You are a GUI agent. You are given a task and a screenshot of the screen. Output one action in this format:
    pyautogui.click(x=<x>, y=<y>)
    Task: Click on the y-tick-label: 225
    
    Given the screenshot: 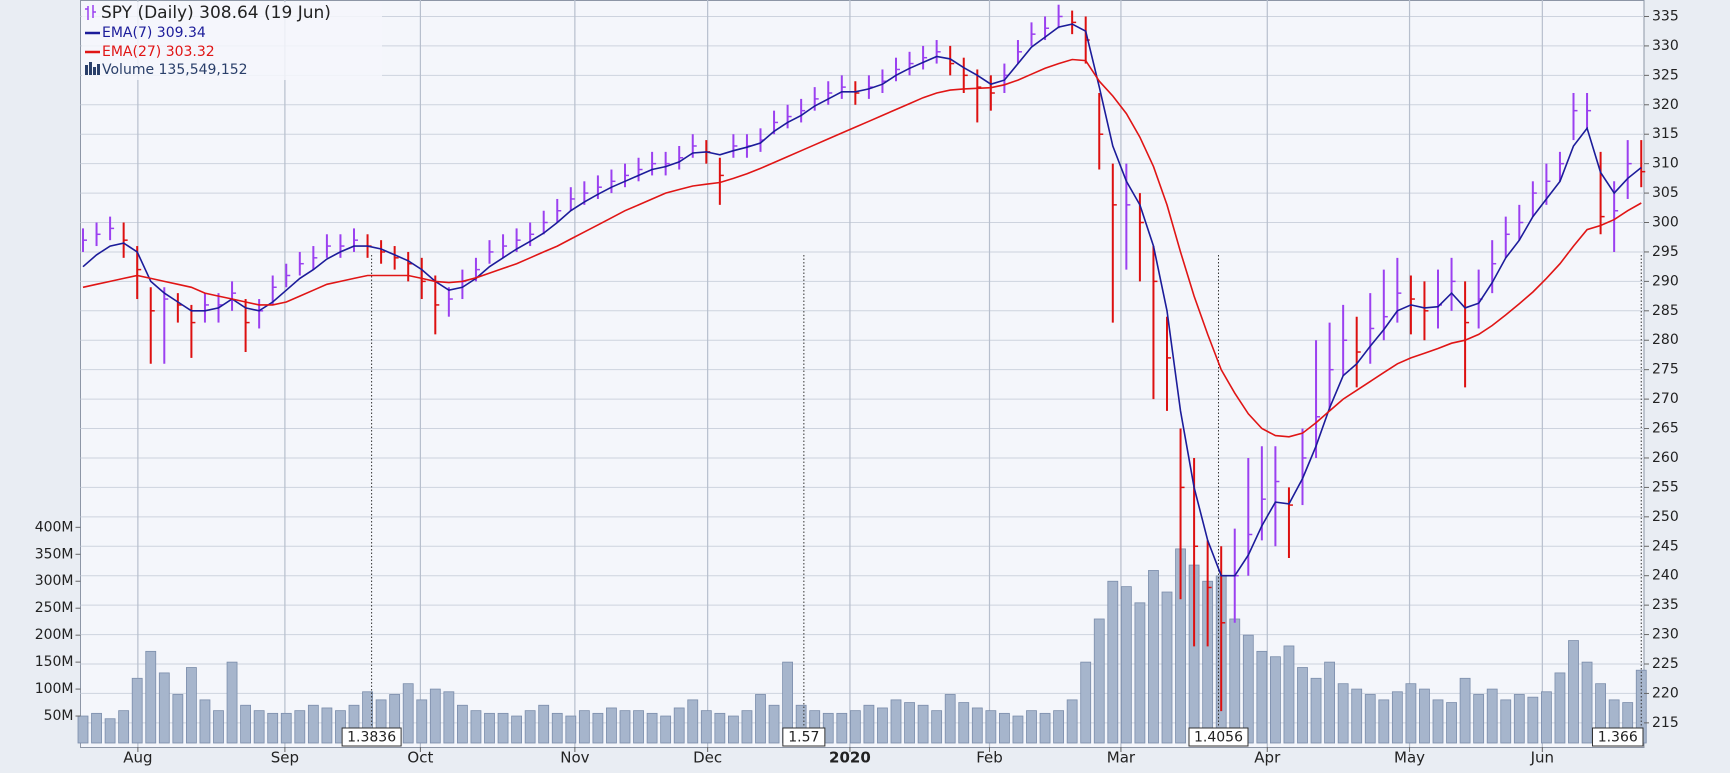 What is the action you would take?
    pyautogui.click(x=1665, y=664)
    